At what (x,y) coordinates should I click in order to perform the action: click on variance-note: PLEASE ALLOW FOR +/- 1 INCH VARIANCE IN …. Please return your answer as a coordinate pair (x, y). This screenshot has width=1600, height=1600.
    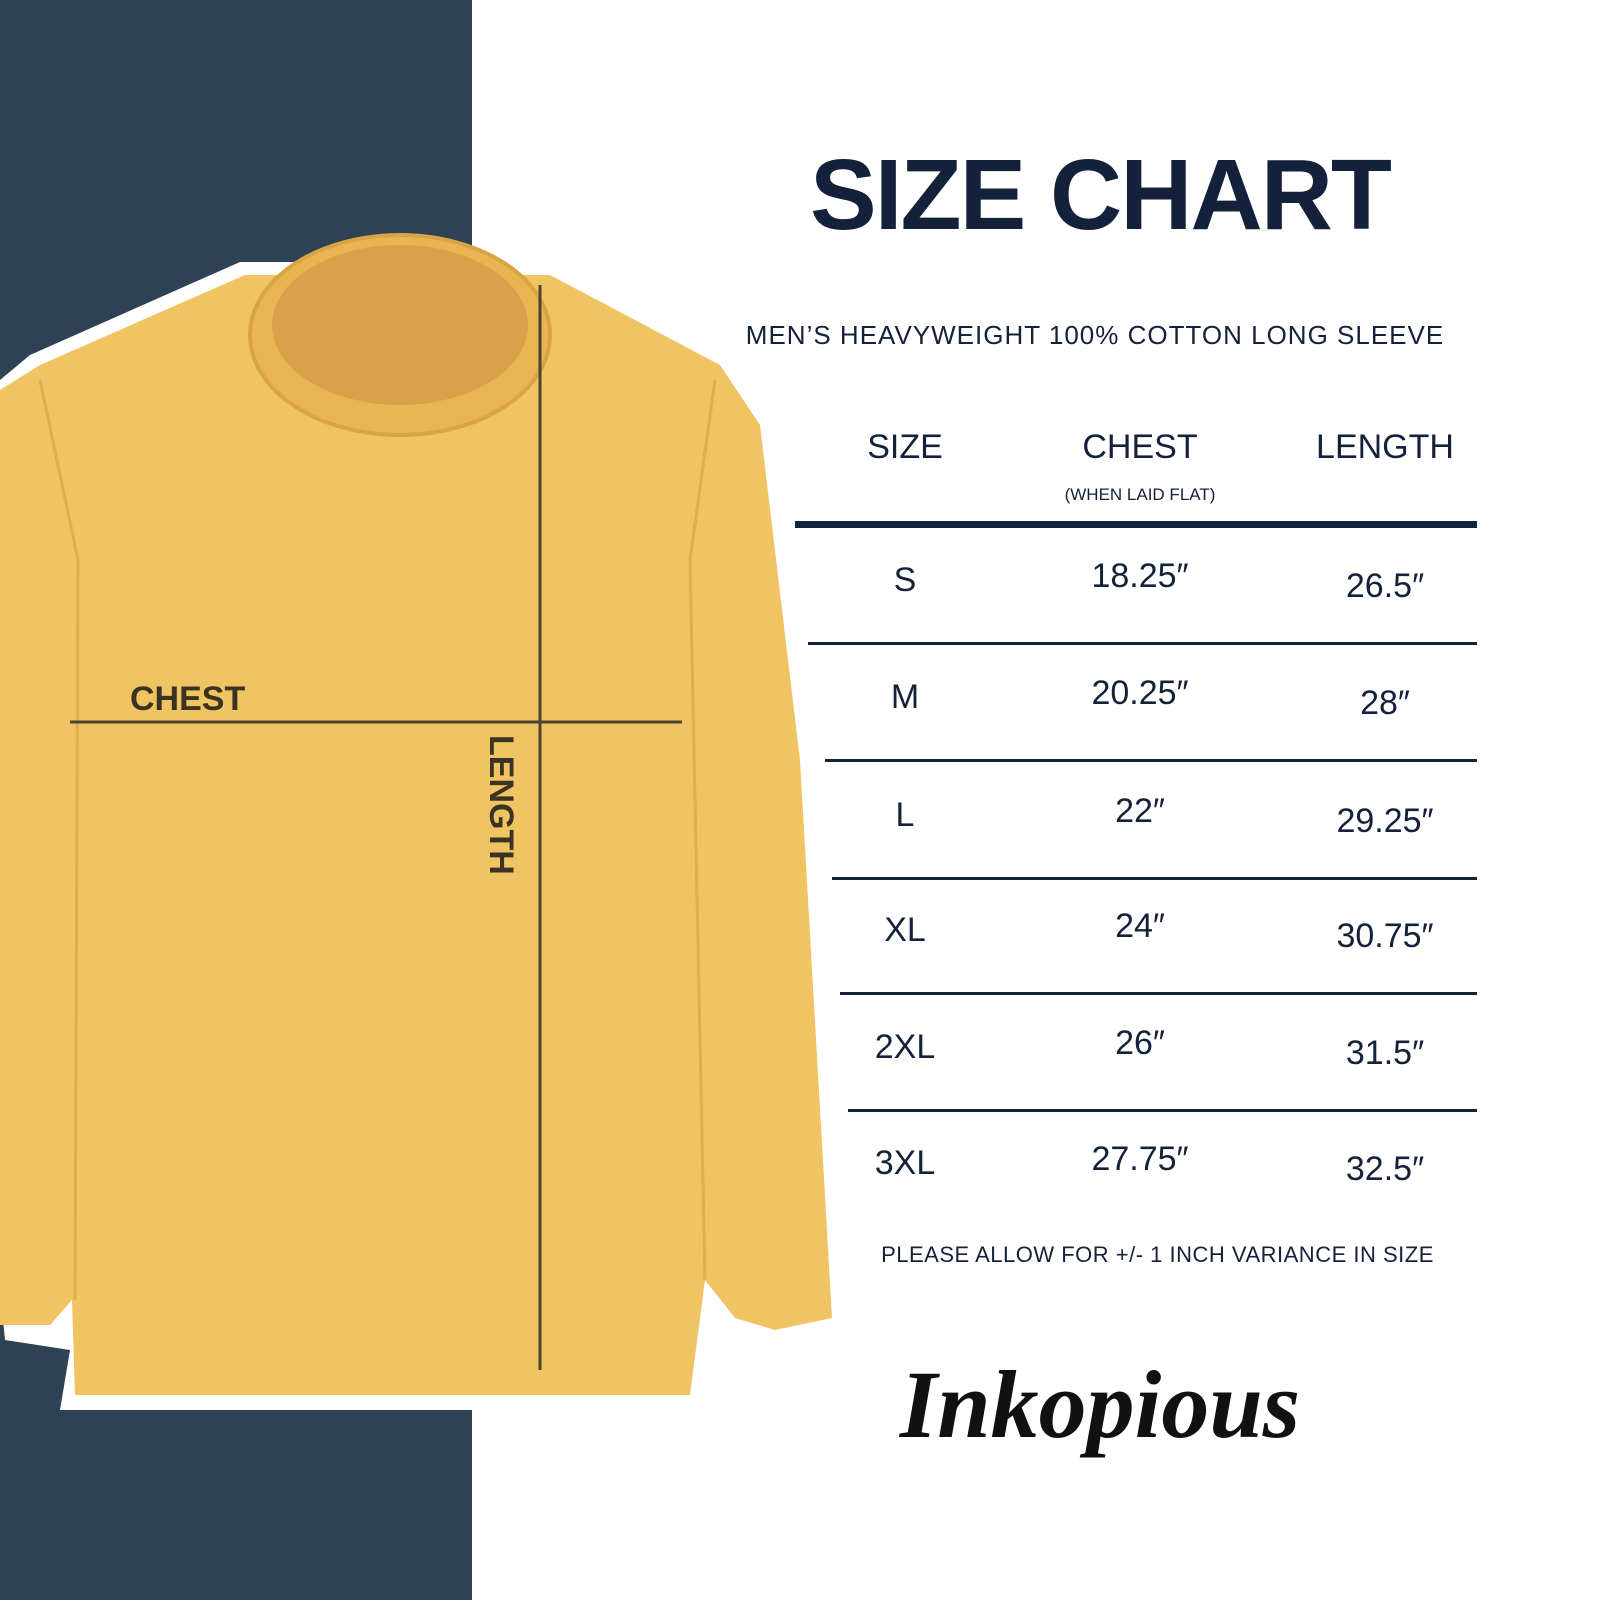
    Looking at the image, I should click on (1157, 1254).